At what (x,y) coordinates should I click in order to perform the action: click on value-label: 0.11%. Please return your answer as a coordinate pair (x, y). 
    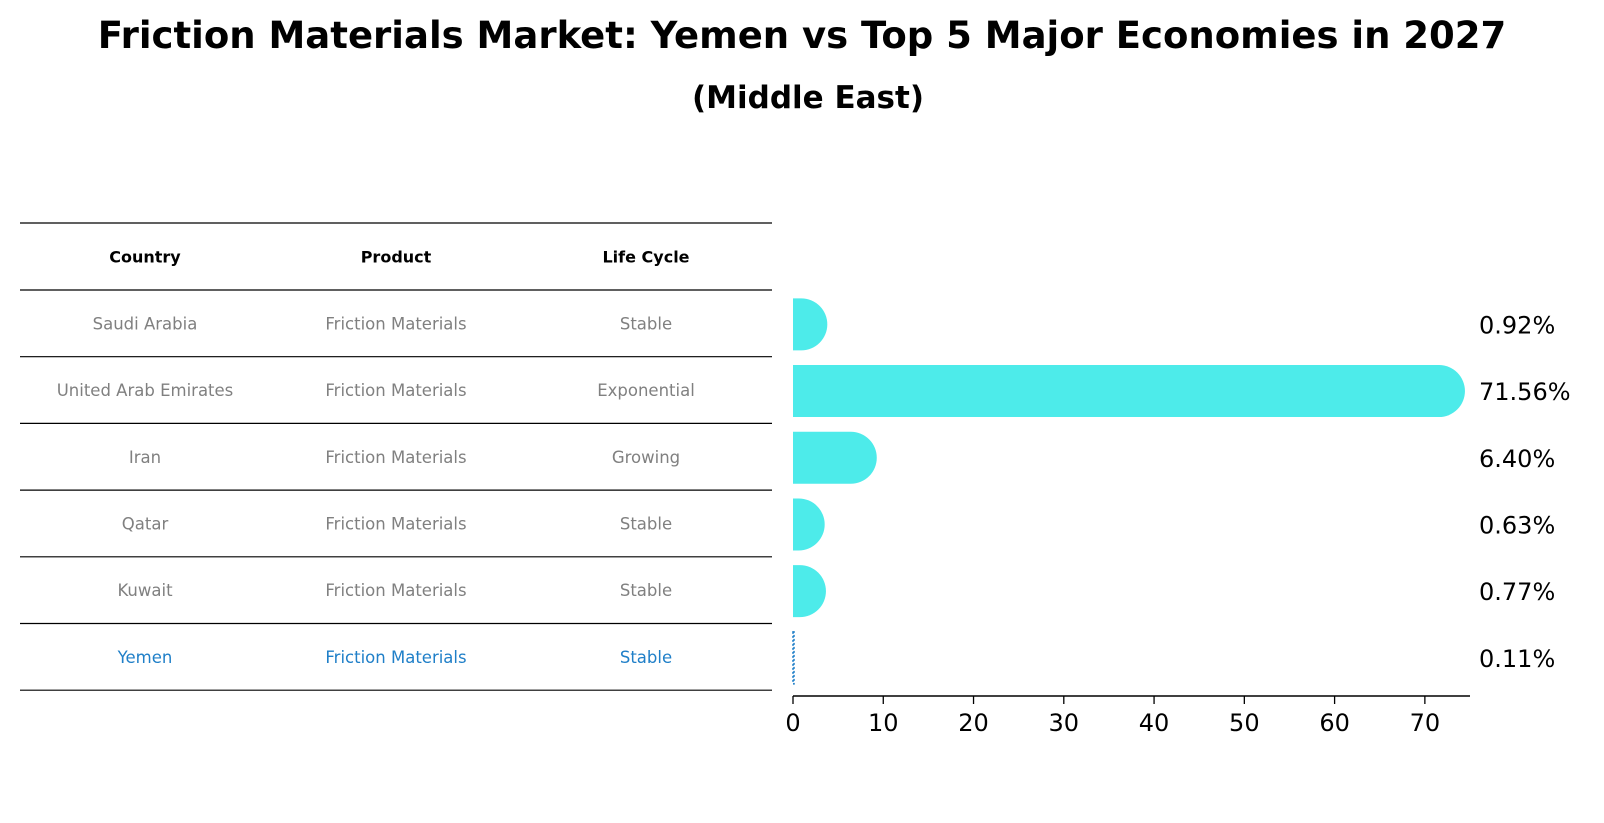
    Looking at the image, I should click on (1517, 659).